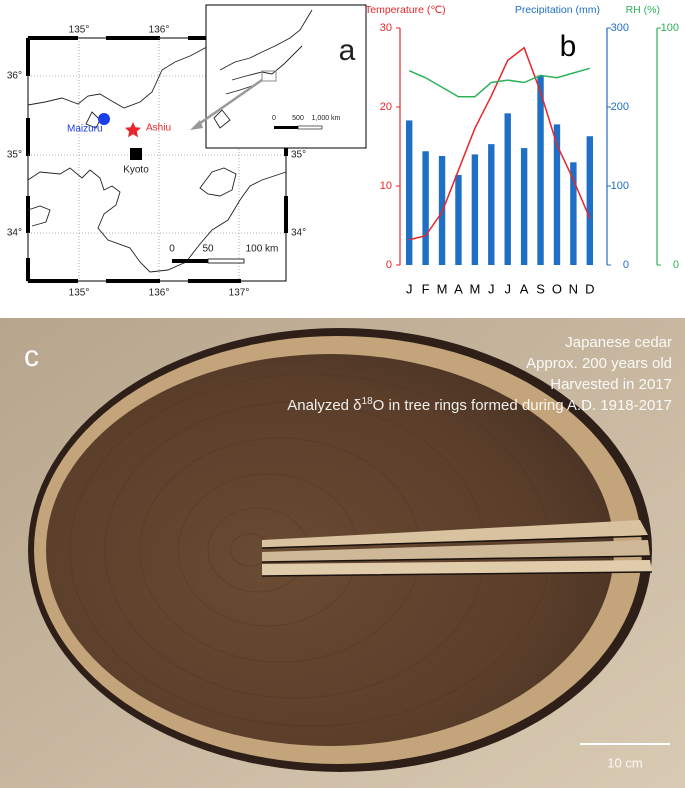 This screenshot has width=685, height=788. I want to click on cut-line, so click(457, 556).